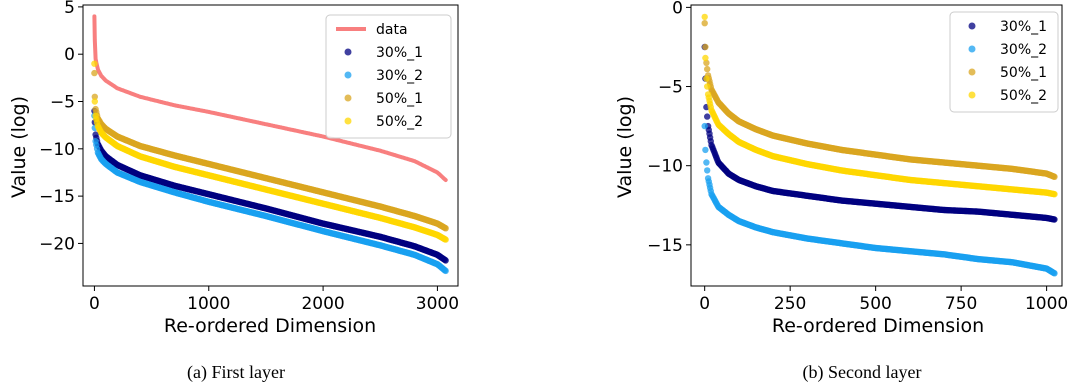 The image size is (1068, 388). Describe the element at coordinates (445, 239) in the screenshot. I see `data-point-50%_2-468` at that location.